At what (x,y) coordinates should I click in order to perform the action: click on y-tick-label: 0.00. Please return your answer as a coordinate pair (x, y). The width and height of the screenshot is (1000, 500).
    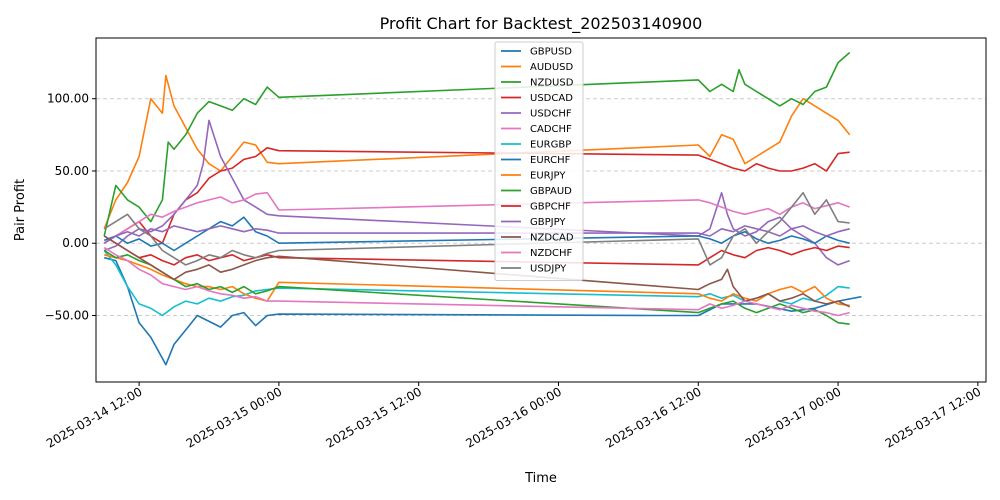
    Looking at the image, I should click on (75, 243).